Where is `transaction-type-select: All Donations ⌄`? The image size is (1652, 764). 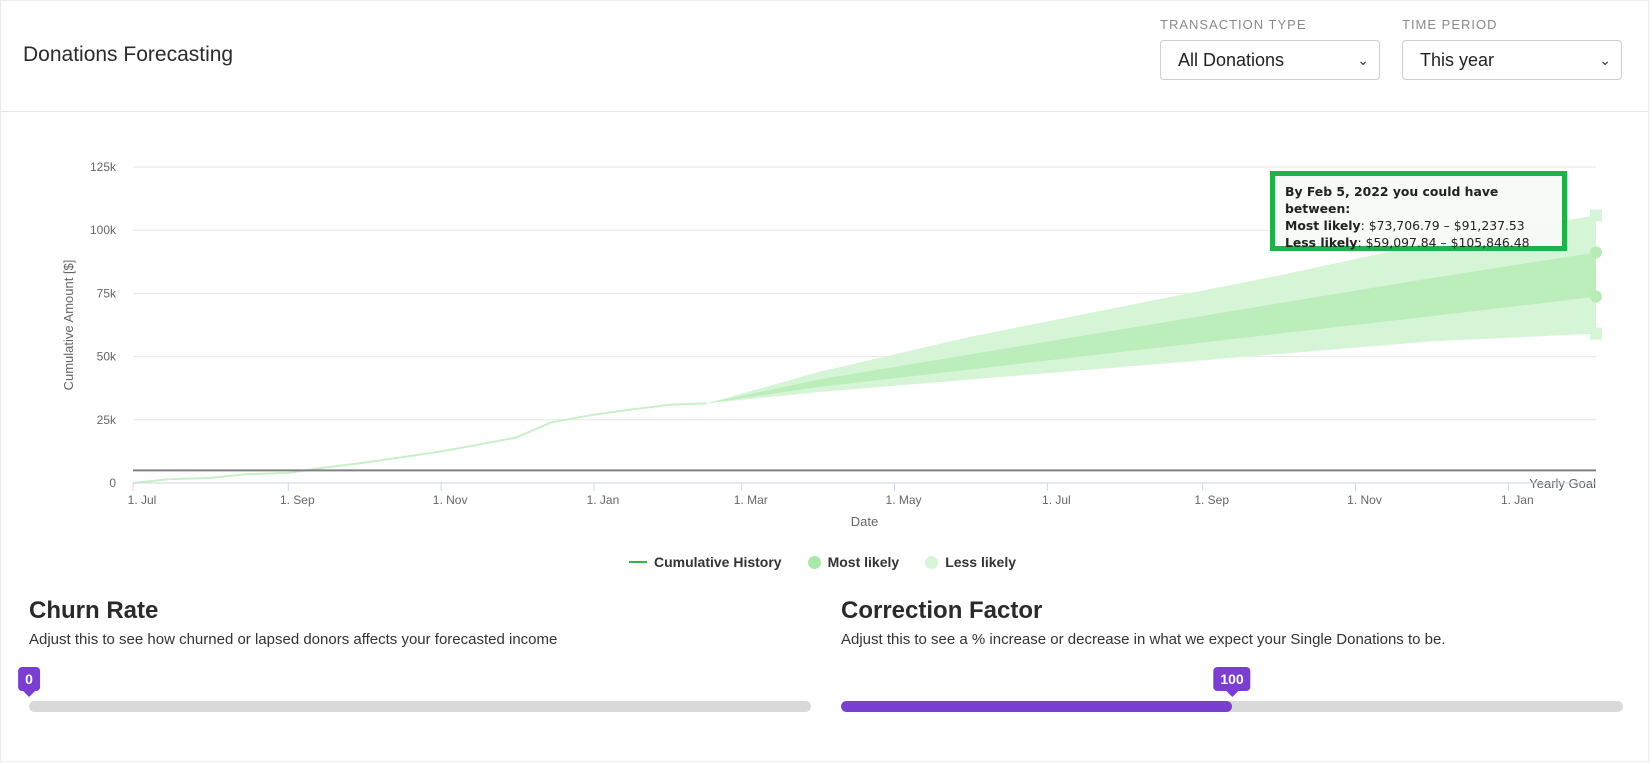 transaction-type-select: All Donations ⌄ is located at coordinates (1270, 60).